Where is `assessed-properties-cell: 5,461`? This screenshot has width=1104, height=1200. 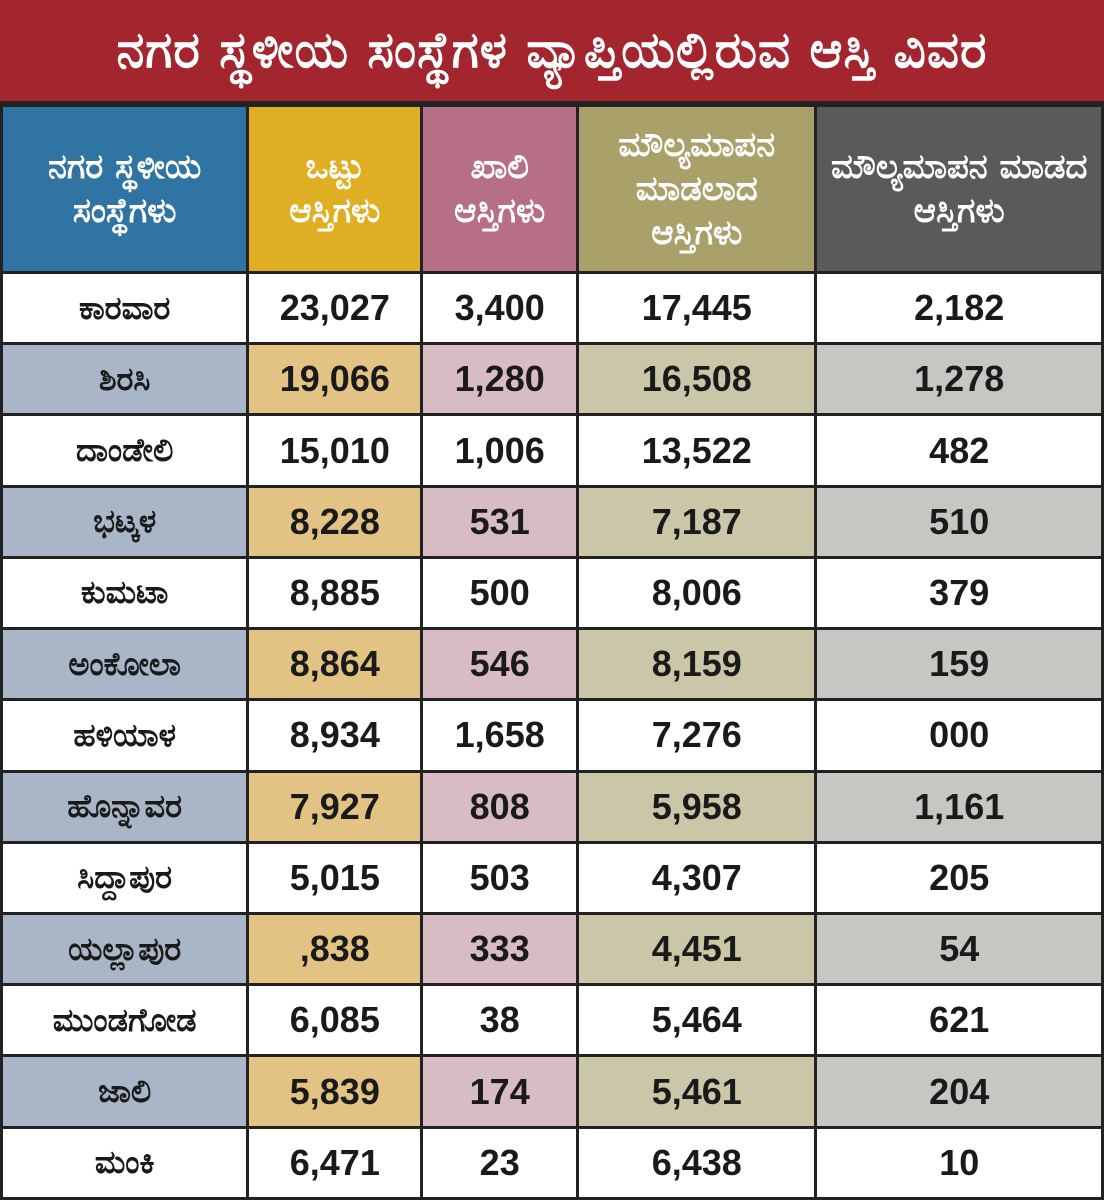 assessed-properties-cell: 5,461 is located at coordinates (697, 1091).